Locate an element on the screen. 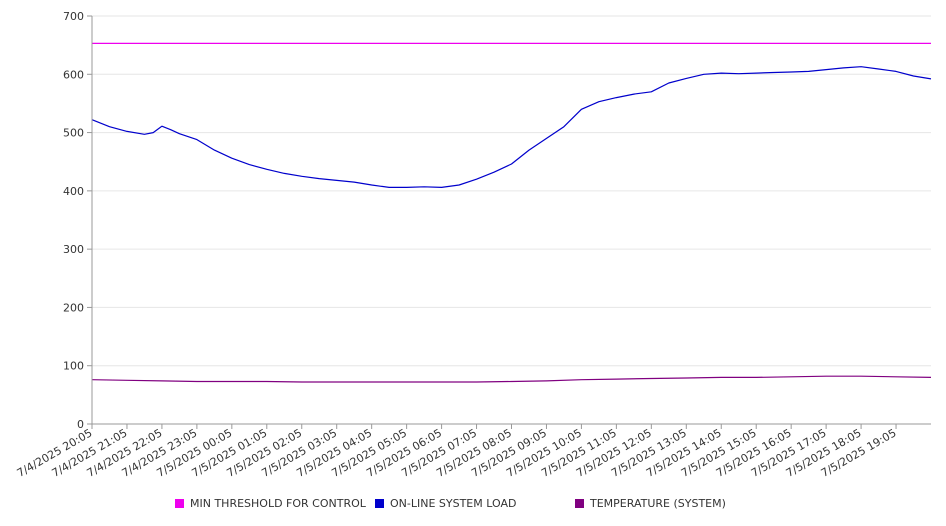 The image size is (946, 526). legend-item-temperature: TEMPERATURE (SYSTEM) is located at coordinates (650, 503).